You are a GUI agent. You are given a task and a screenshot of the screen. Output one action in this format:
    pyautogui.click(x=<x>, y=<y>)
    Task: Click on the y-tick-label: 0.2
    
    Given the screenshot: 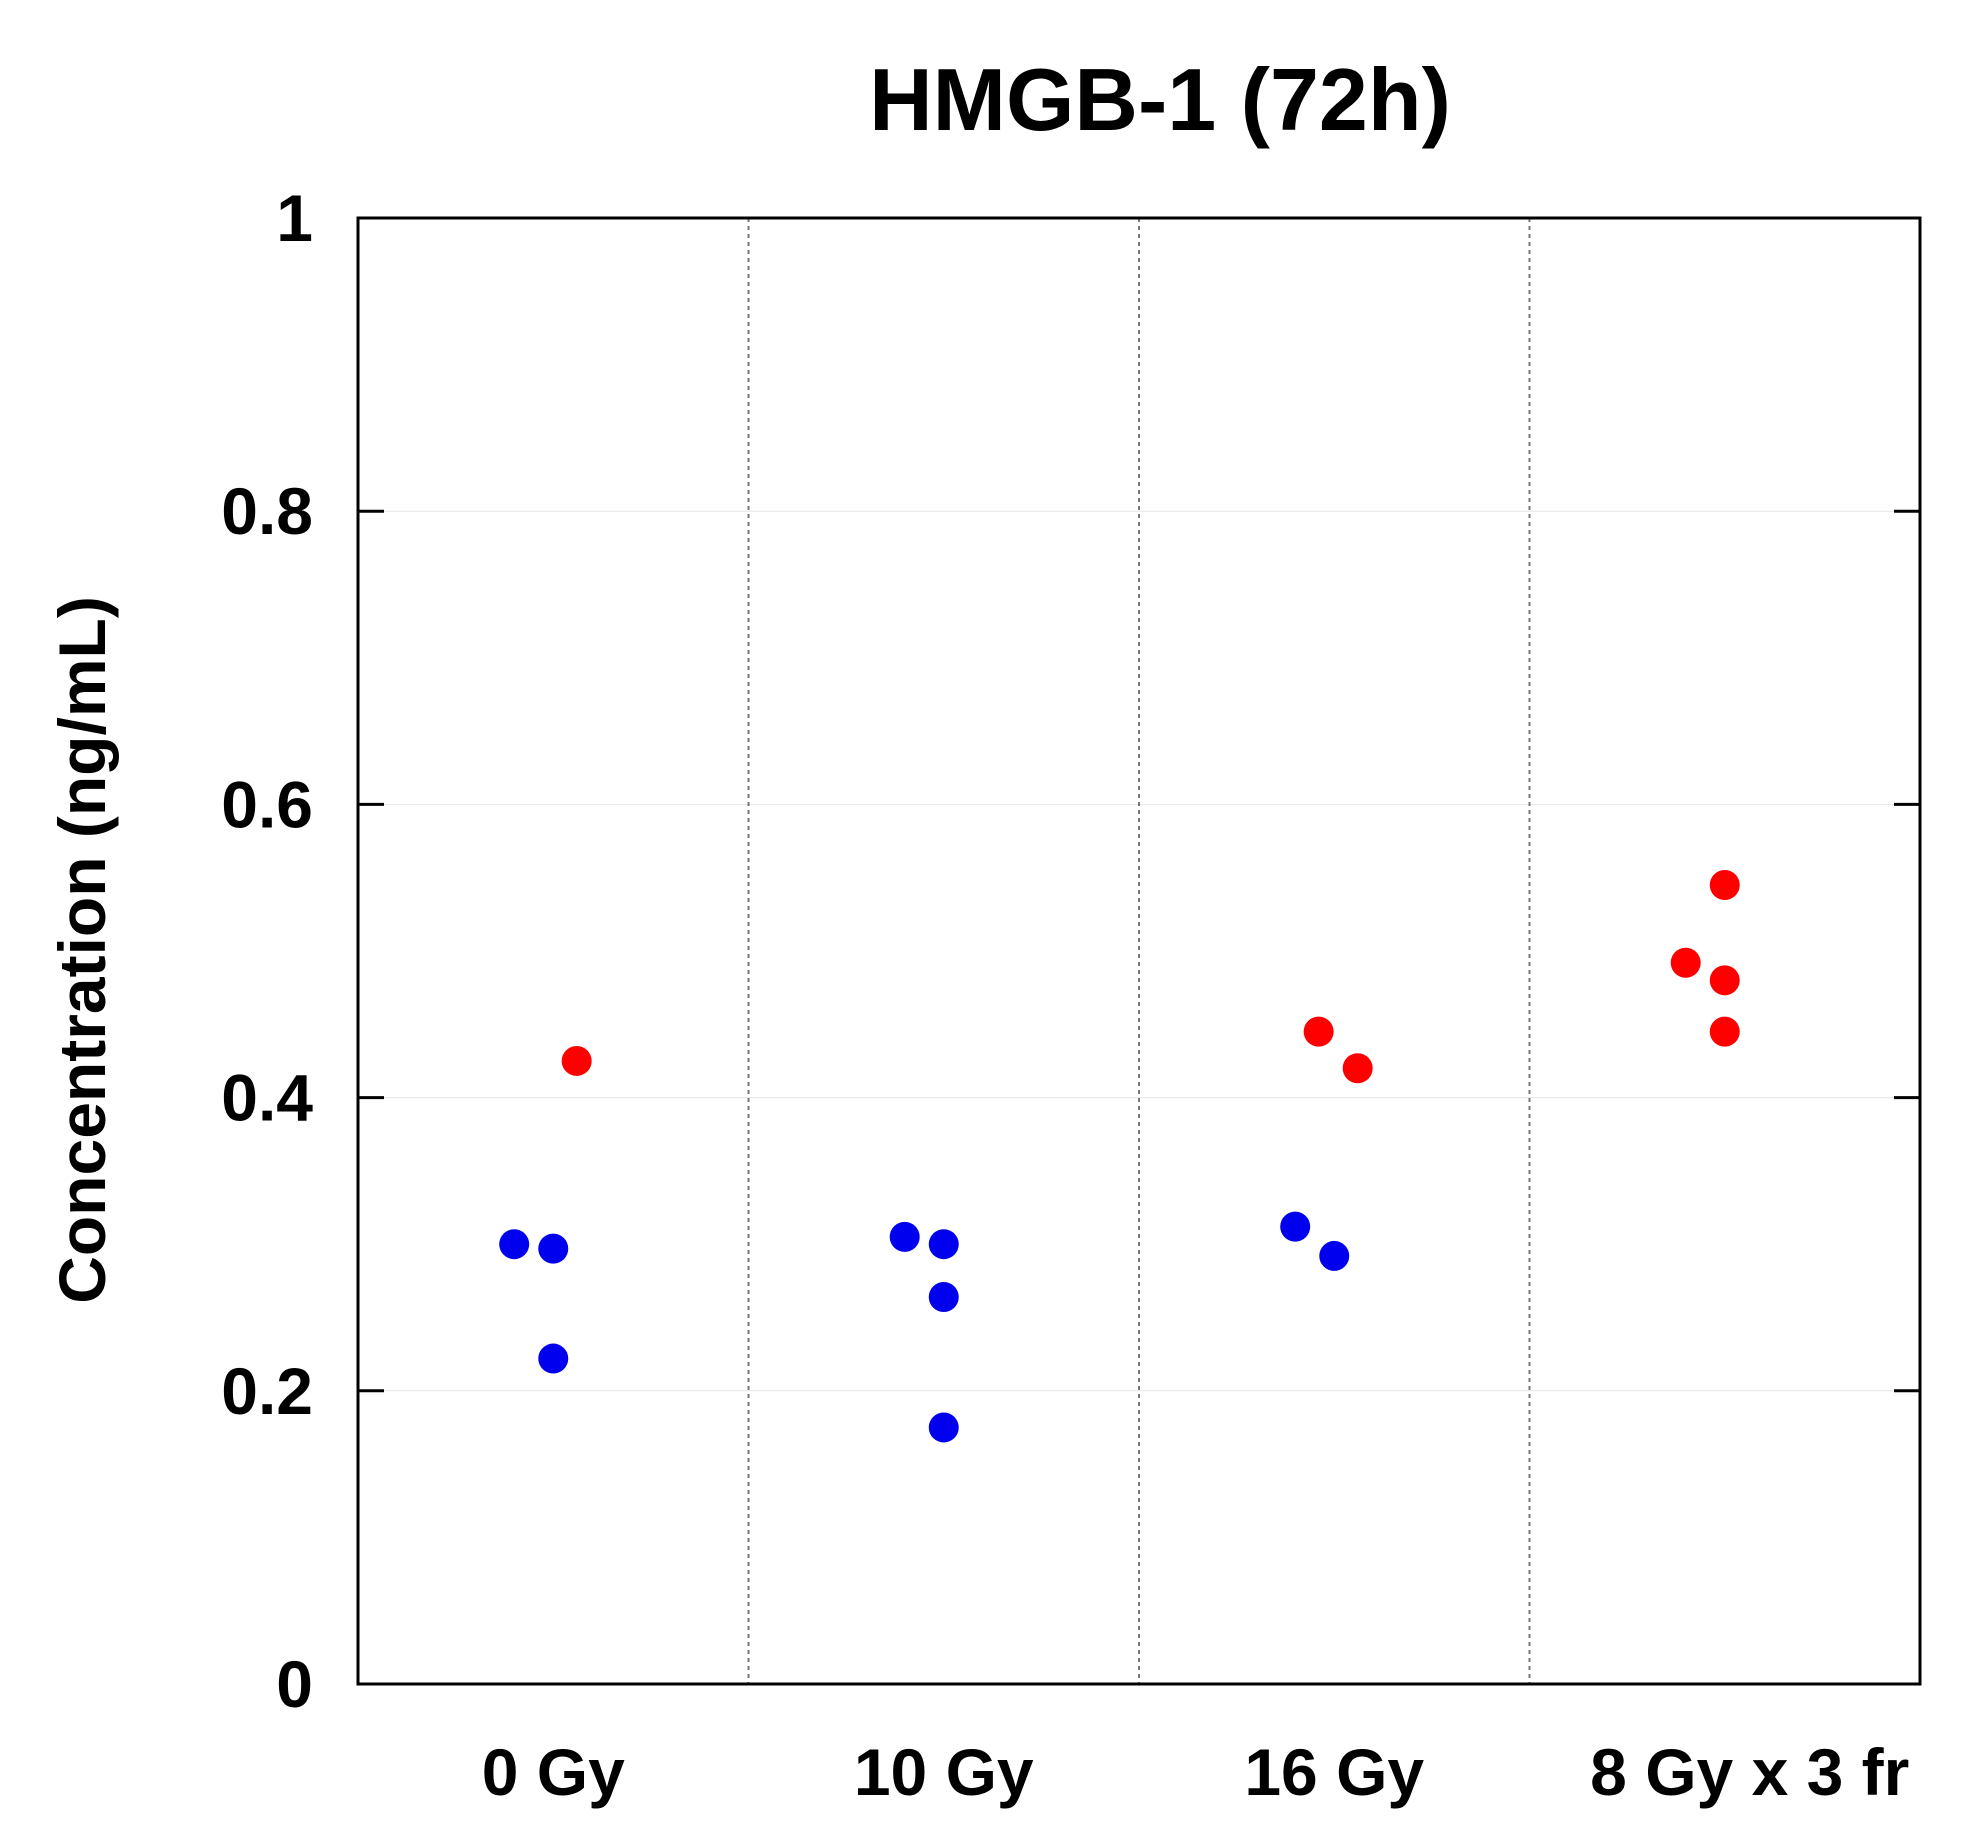 What is the action you would take?
    pyautogui.click(x=267, y=1391)
    